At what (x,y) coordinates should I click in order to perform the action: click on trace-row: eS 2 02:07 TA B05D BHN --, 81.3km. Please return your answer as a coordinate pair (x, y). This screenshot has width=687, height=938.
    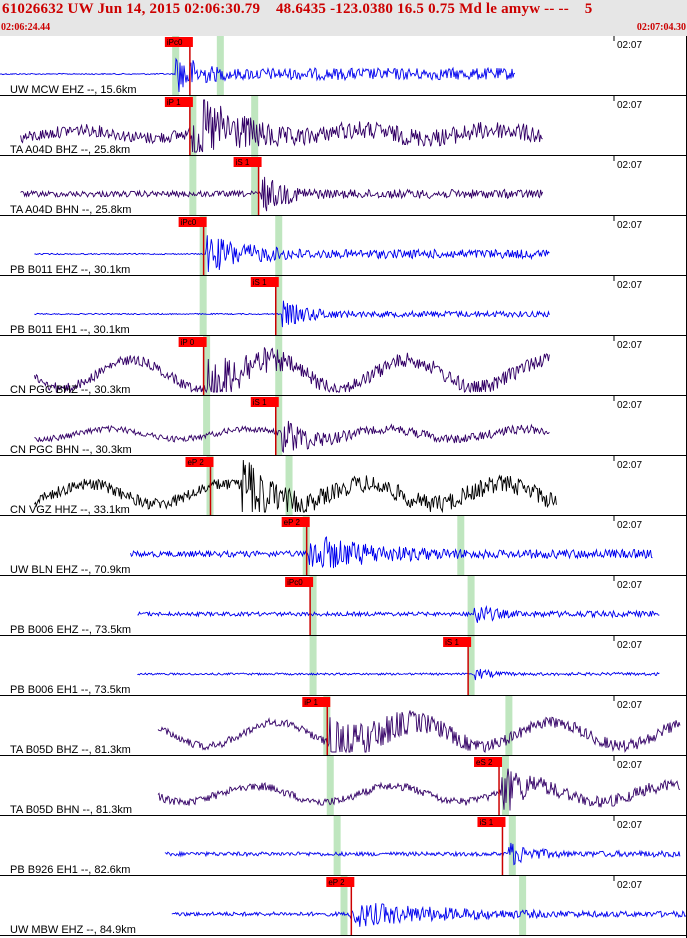
    Looking at the image, I should click on (343, 786).